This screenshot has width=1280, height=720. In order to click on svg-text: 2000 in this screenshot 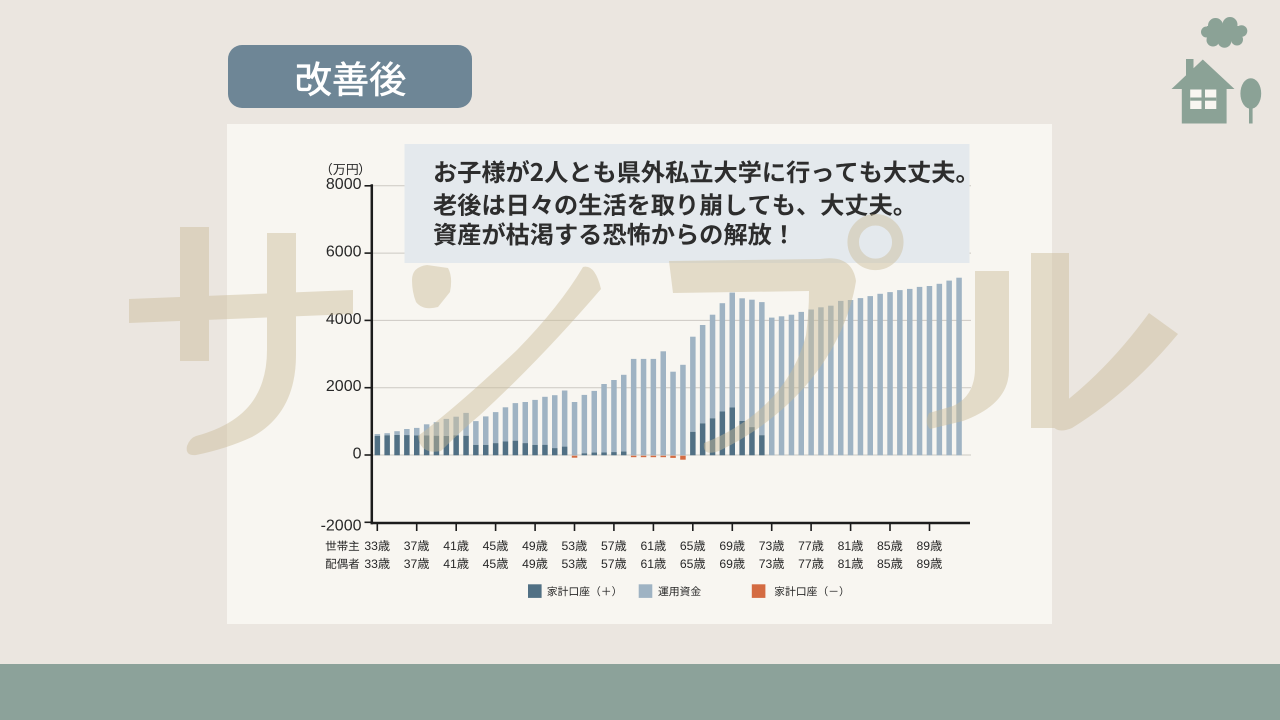, I will do `click(344, 386)`.